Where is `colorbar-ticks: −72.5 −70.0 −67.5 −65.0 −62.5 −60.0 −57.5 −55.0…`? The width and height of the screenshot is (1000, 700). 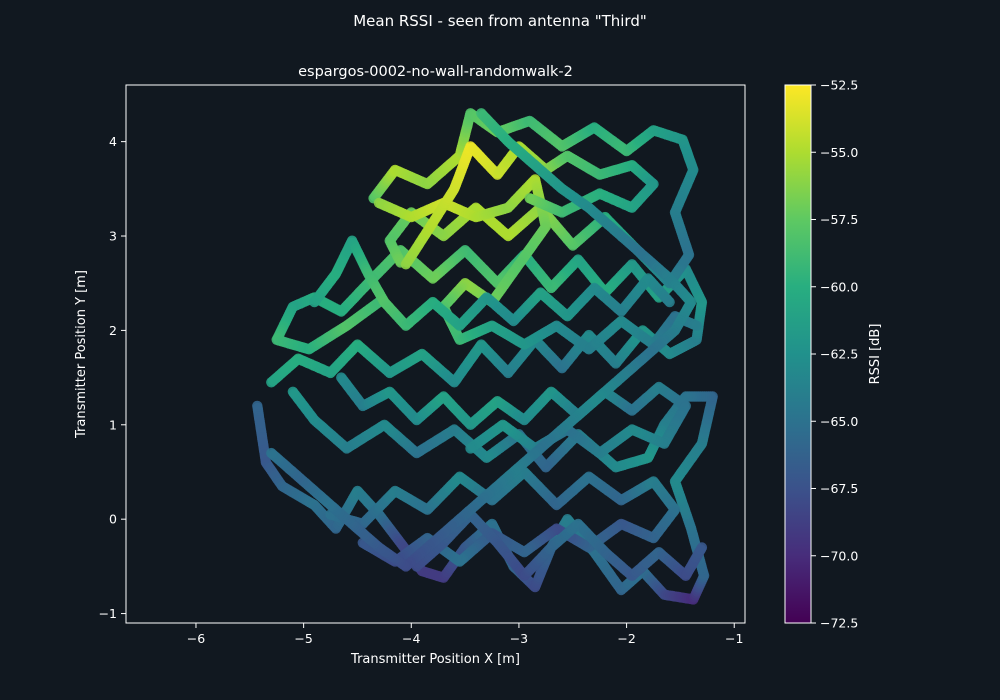
colorbar-ticks: −72.5 −70.0 −67.5 −65.0 −62.5 −60.0 −57.5 −55.0… is located at coordinates (834, 354).